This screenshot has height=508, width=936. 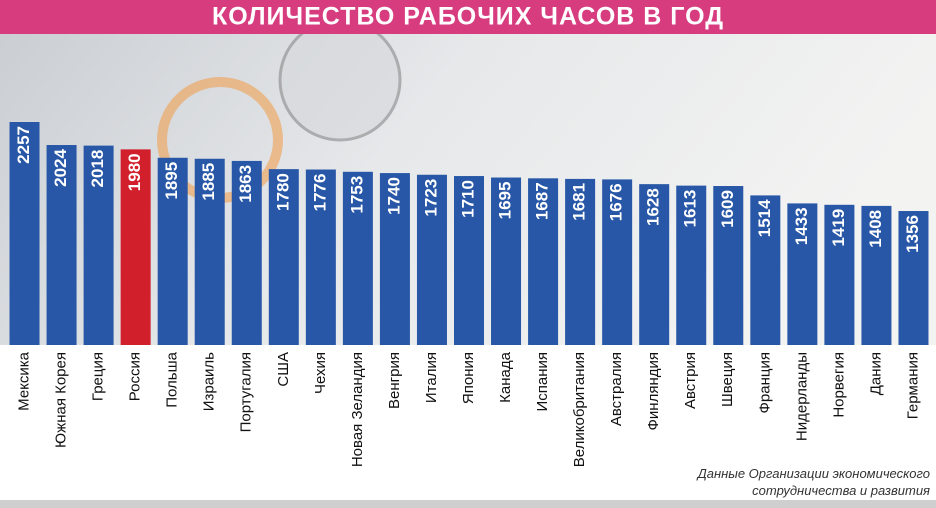 I want to click on value-label: 1408, so click(x=875, y=229).